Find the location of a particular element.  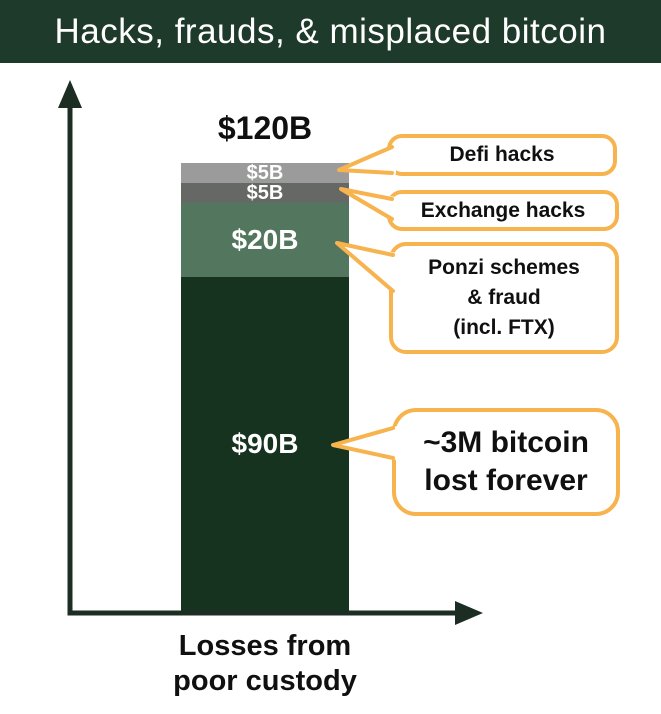

x-axis-label: Losses from poor custody is located at coordinates (265, 664).